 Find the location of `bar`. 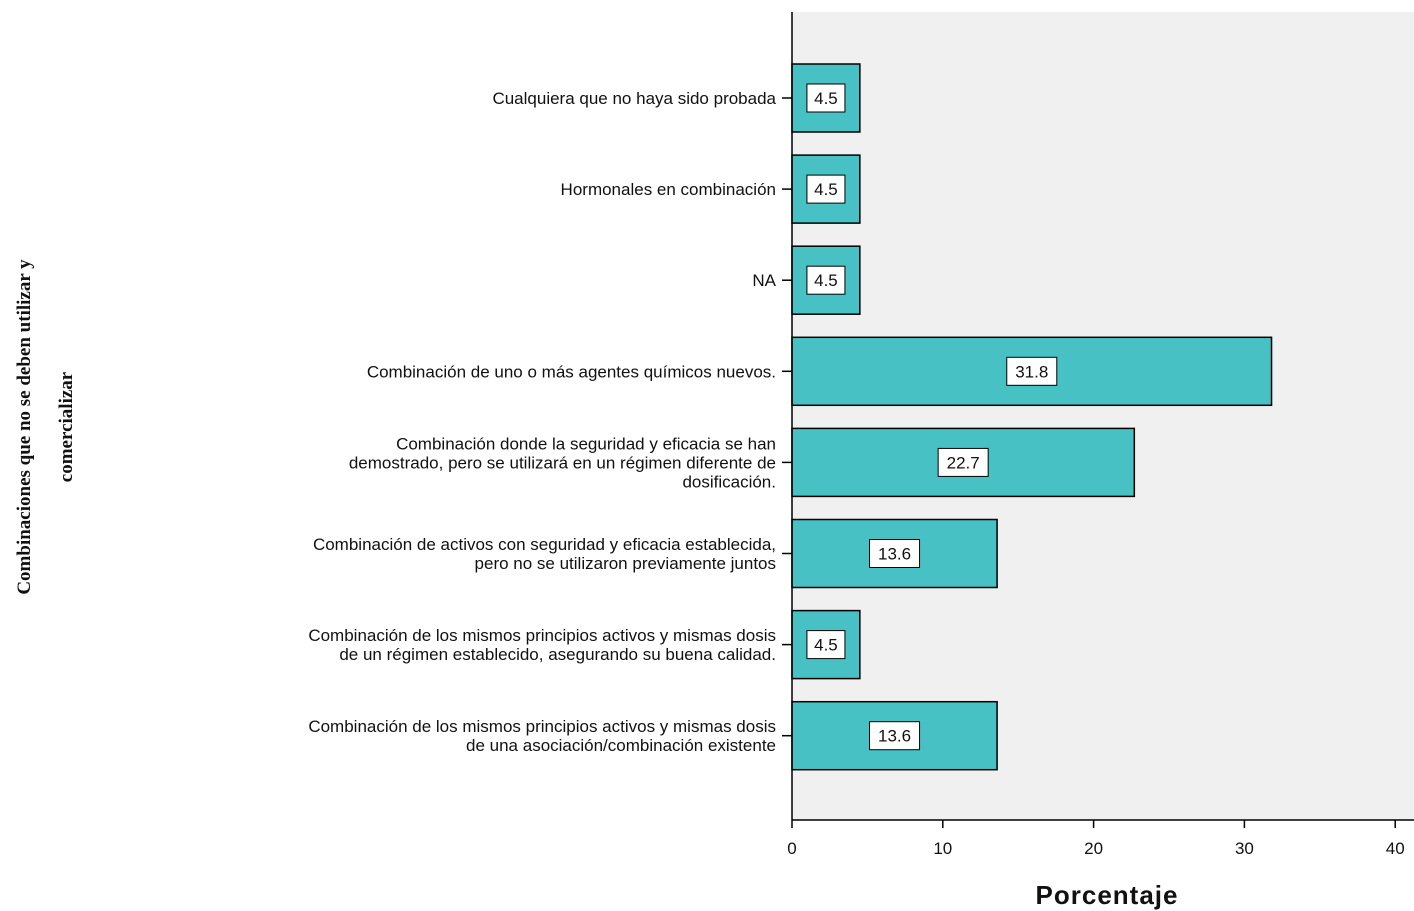

bar is located at coordinates (826, 280).